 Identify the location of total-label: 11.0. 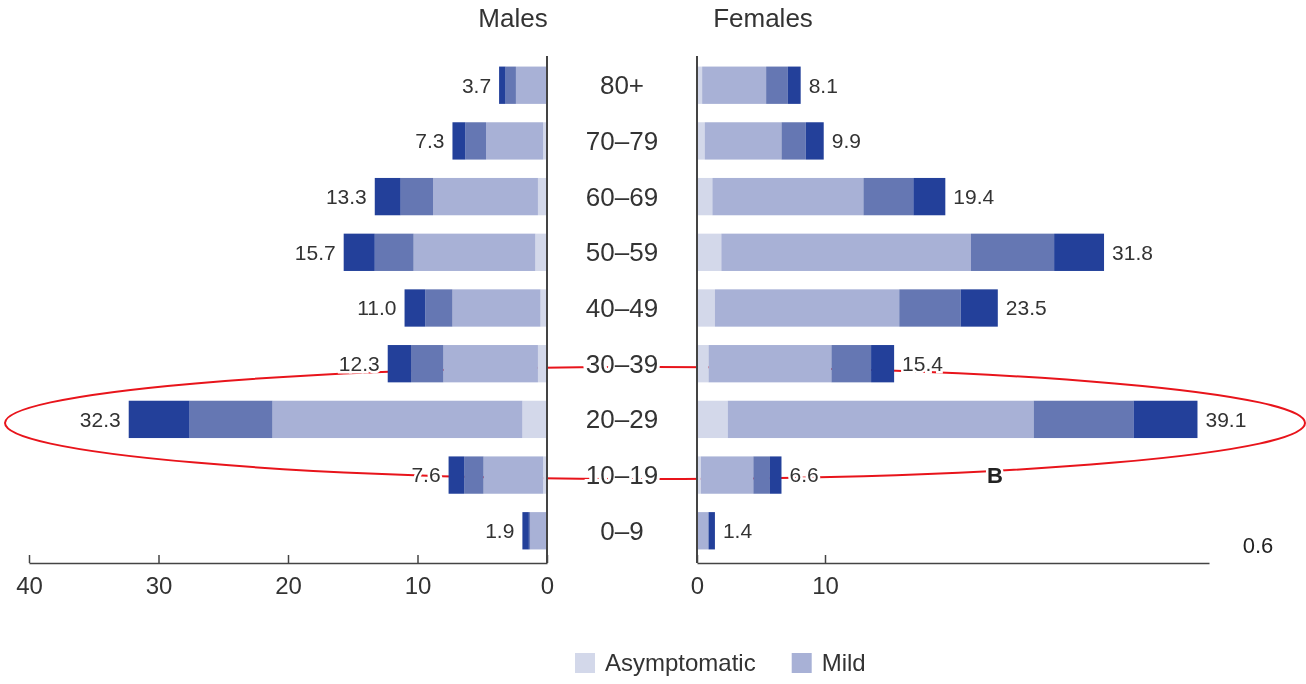
(377, 308).